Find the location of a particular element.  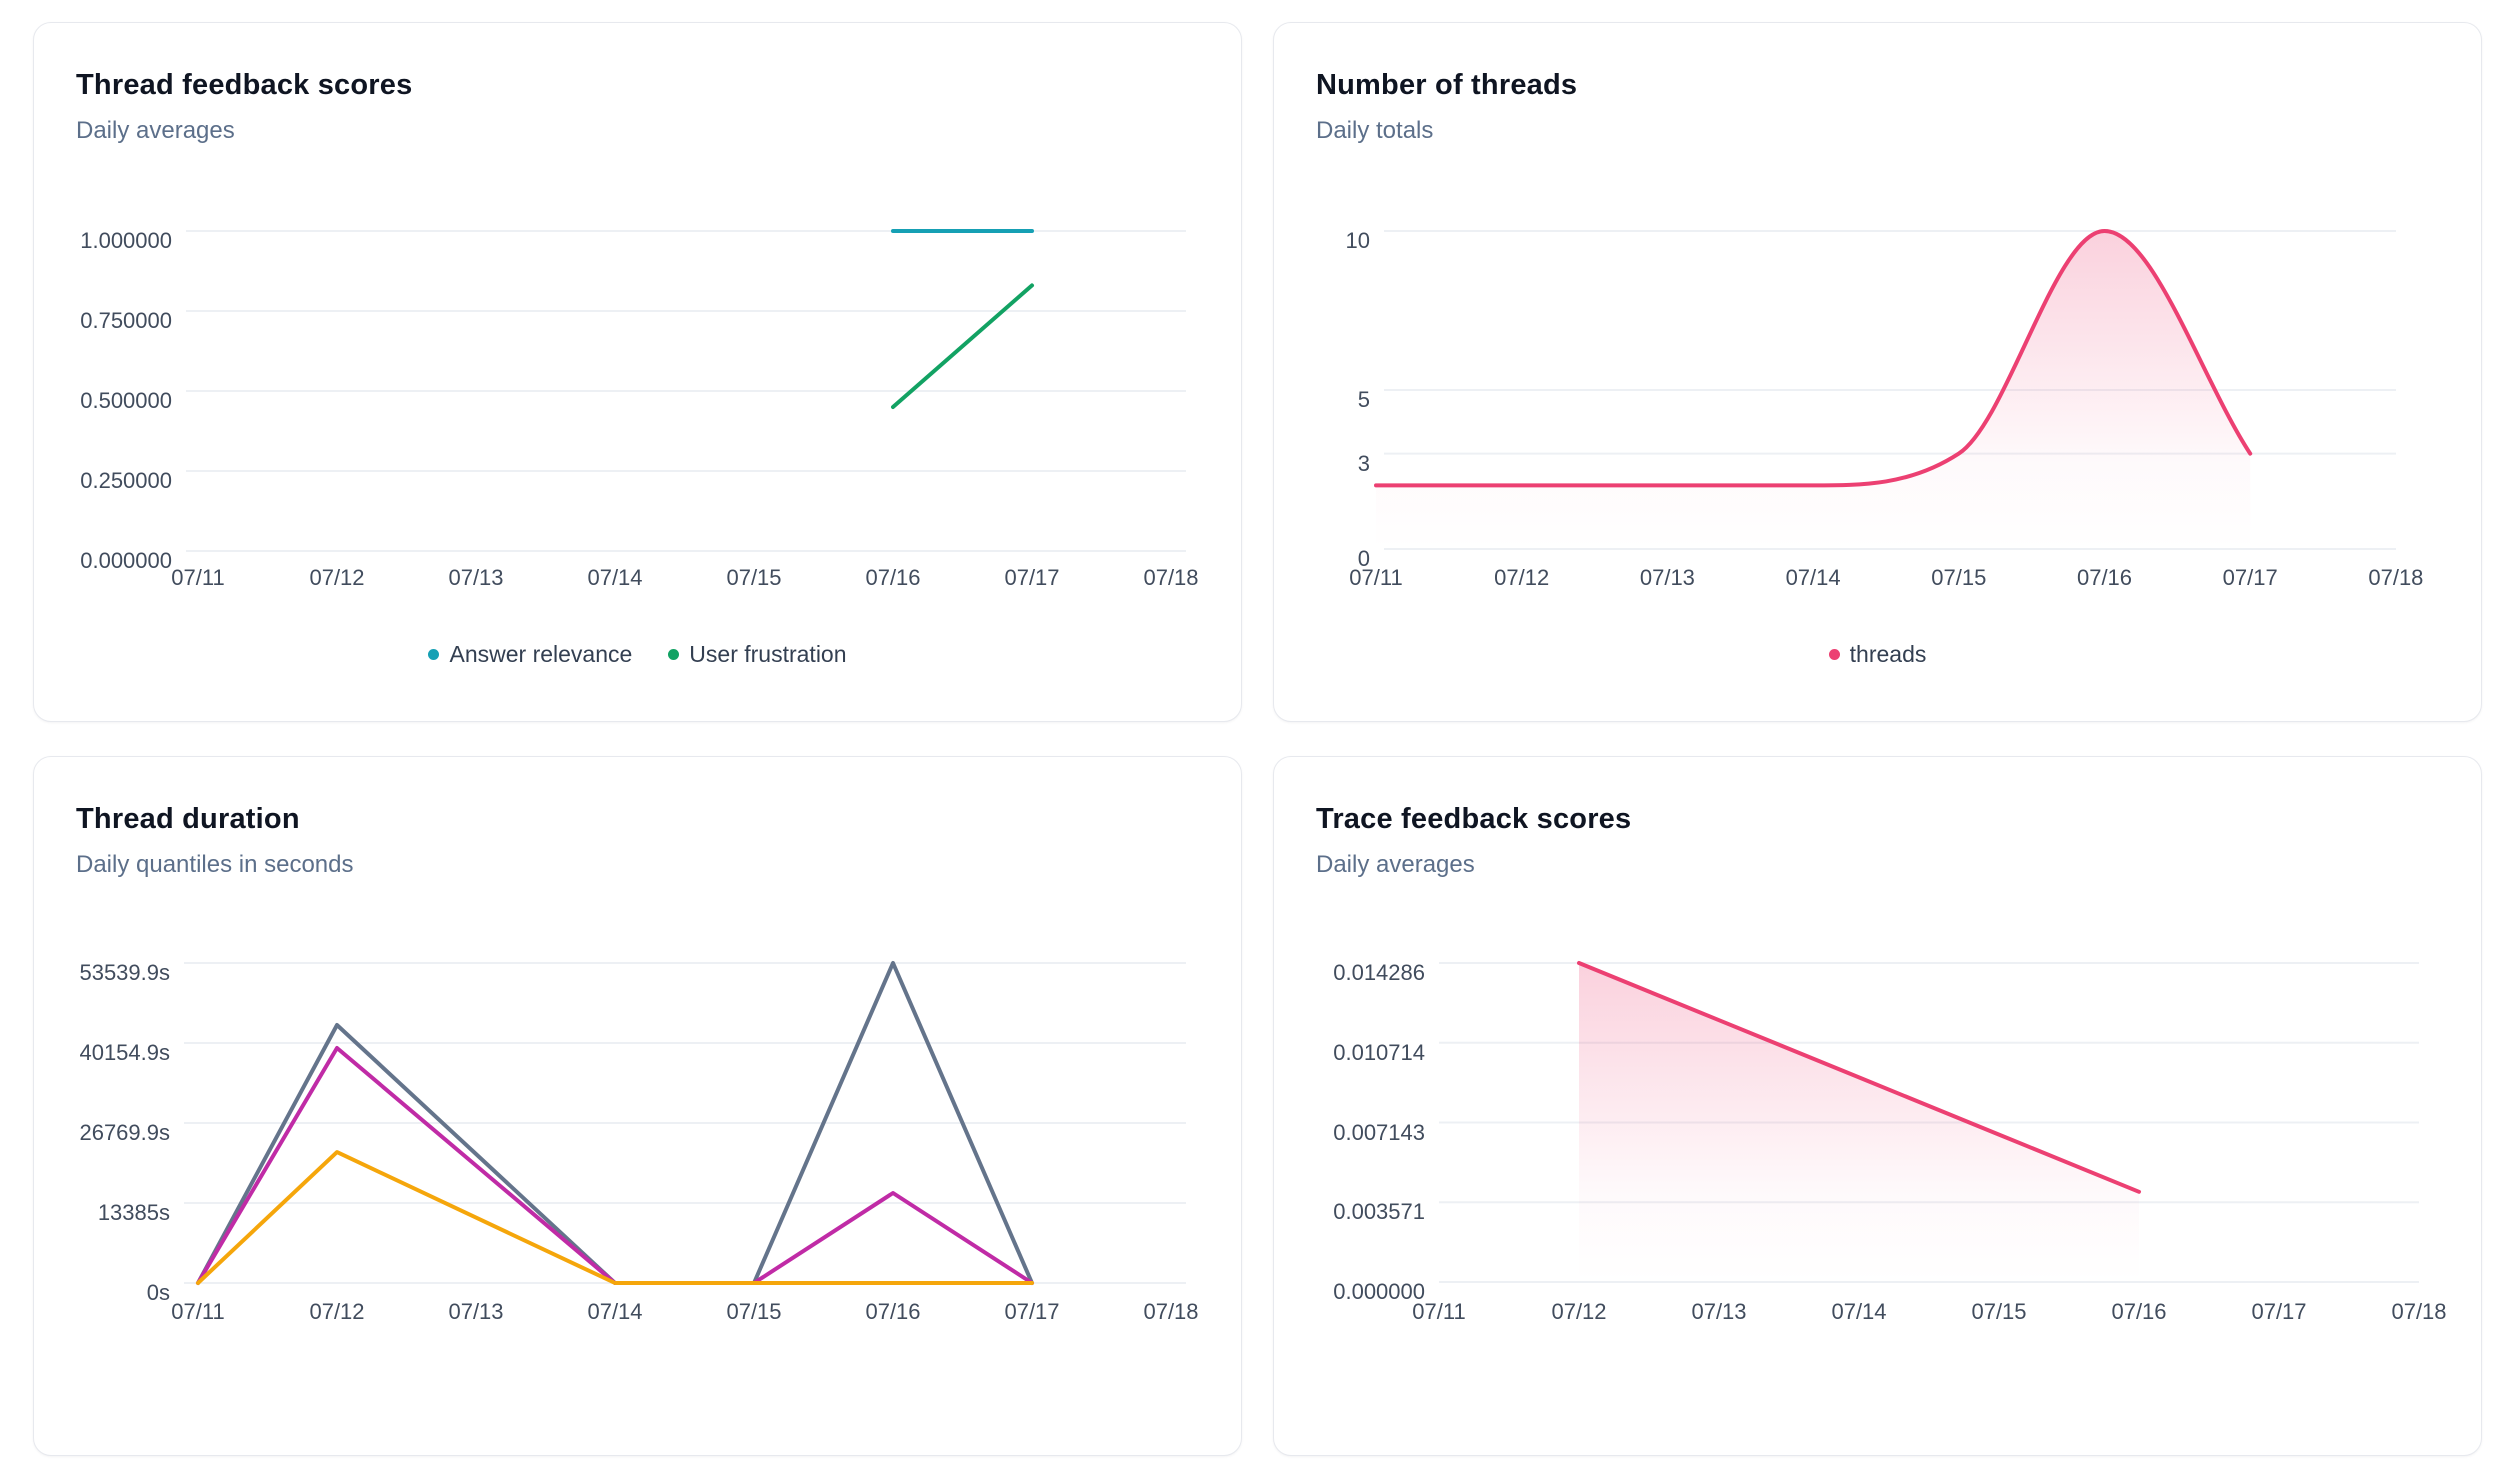

card-title: Trace feedback scores is located at coordinates (1474, 819).